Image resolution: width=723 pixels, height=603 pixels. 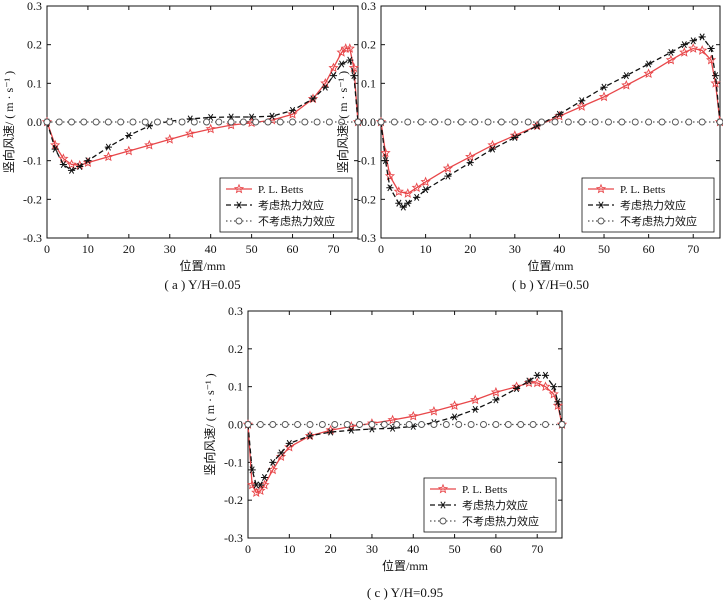 I want to click on x-tick-label: 0, so click(x=248, y=549).